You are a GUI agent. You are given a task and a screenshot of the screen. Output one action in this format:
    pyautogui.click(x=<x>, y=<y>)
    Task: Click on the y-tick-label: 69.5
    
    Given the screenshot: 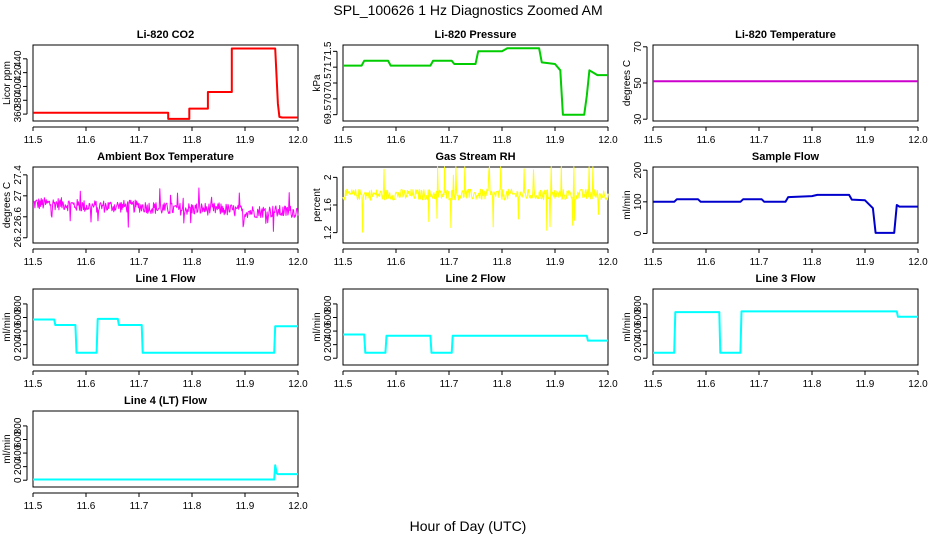 What is the action you would take?
    pyautogui.click(x=328, y=114)
    